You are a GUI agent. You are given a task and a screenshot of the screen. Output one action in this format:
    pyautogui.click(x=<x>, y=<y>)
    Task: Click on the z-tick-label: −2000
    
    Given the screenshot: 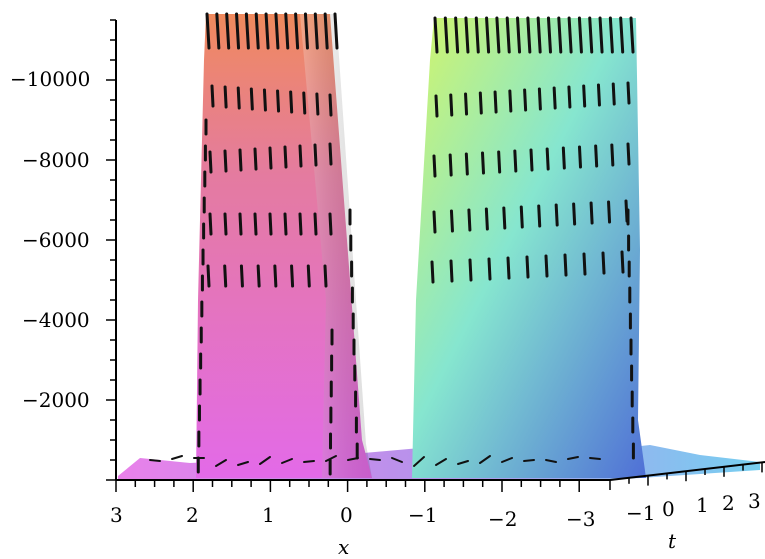 What is the action you would take?
    pyautogui.click(x=56, y=400)
    